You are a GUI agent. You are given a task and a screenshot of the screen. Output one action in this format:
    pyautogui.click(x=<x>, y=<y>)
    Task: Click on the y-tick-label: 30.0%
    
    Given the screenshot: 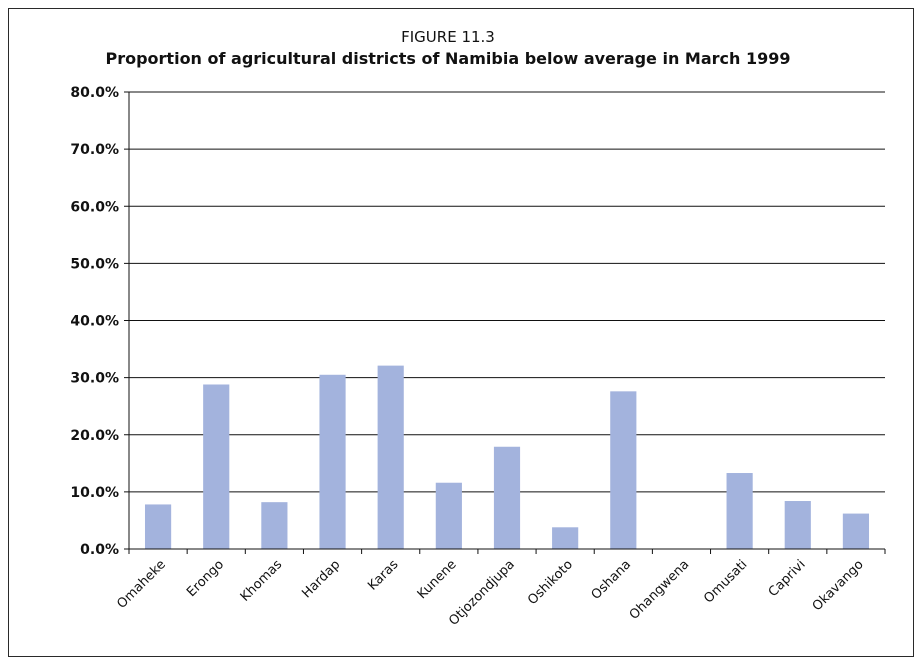 What is the action you would take?
    pyautogui.click(x=94, y=379)
    